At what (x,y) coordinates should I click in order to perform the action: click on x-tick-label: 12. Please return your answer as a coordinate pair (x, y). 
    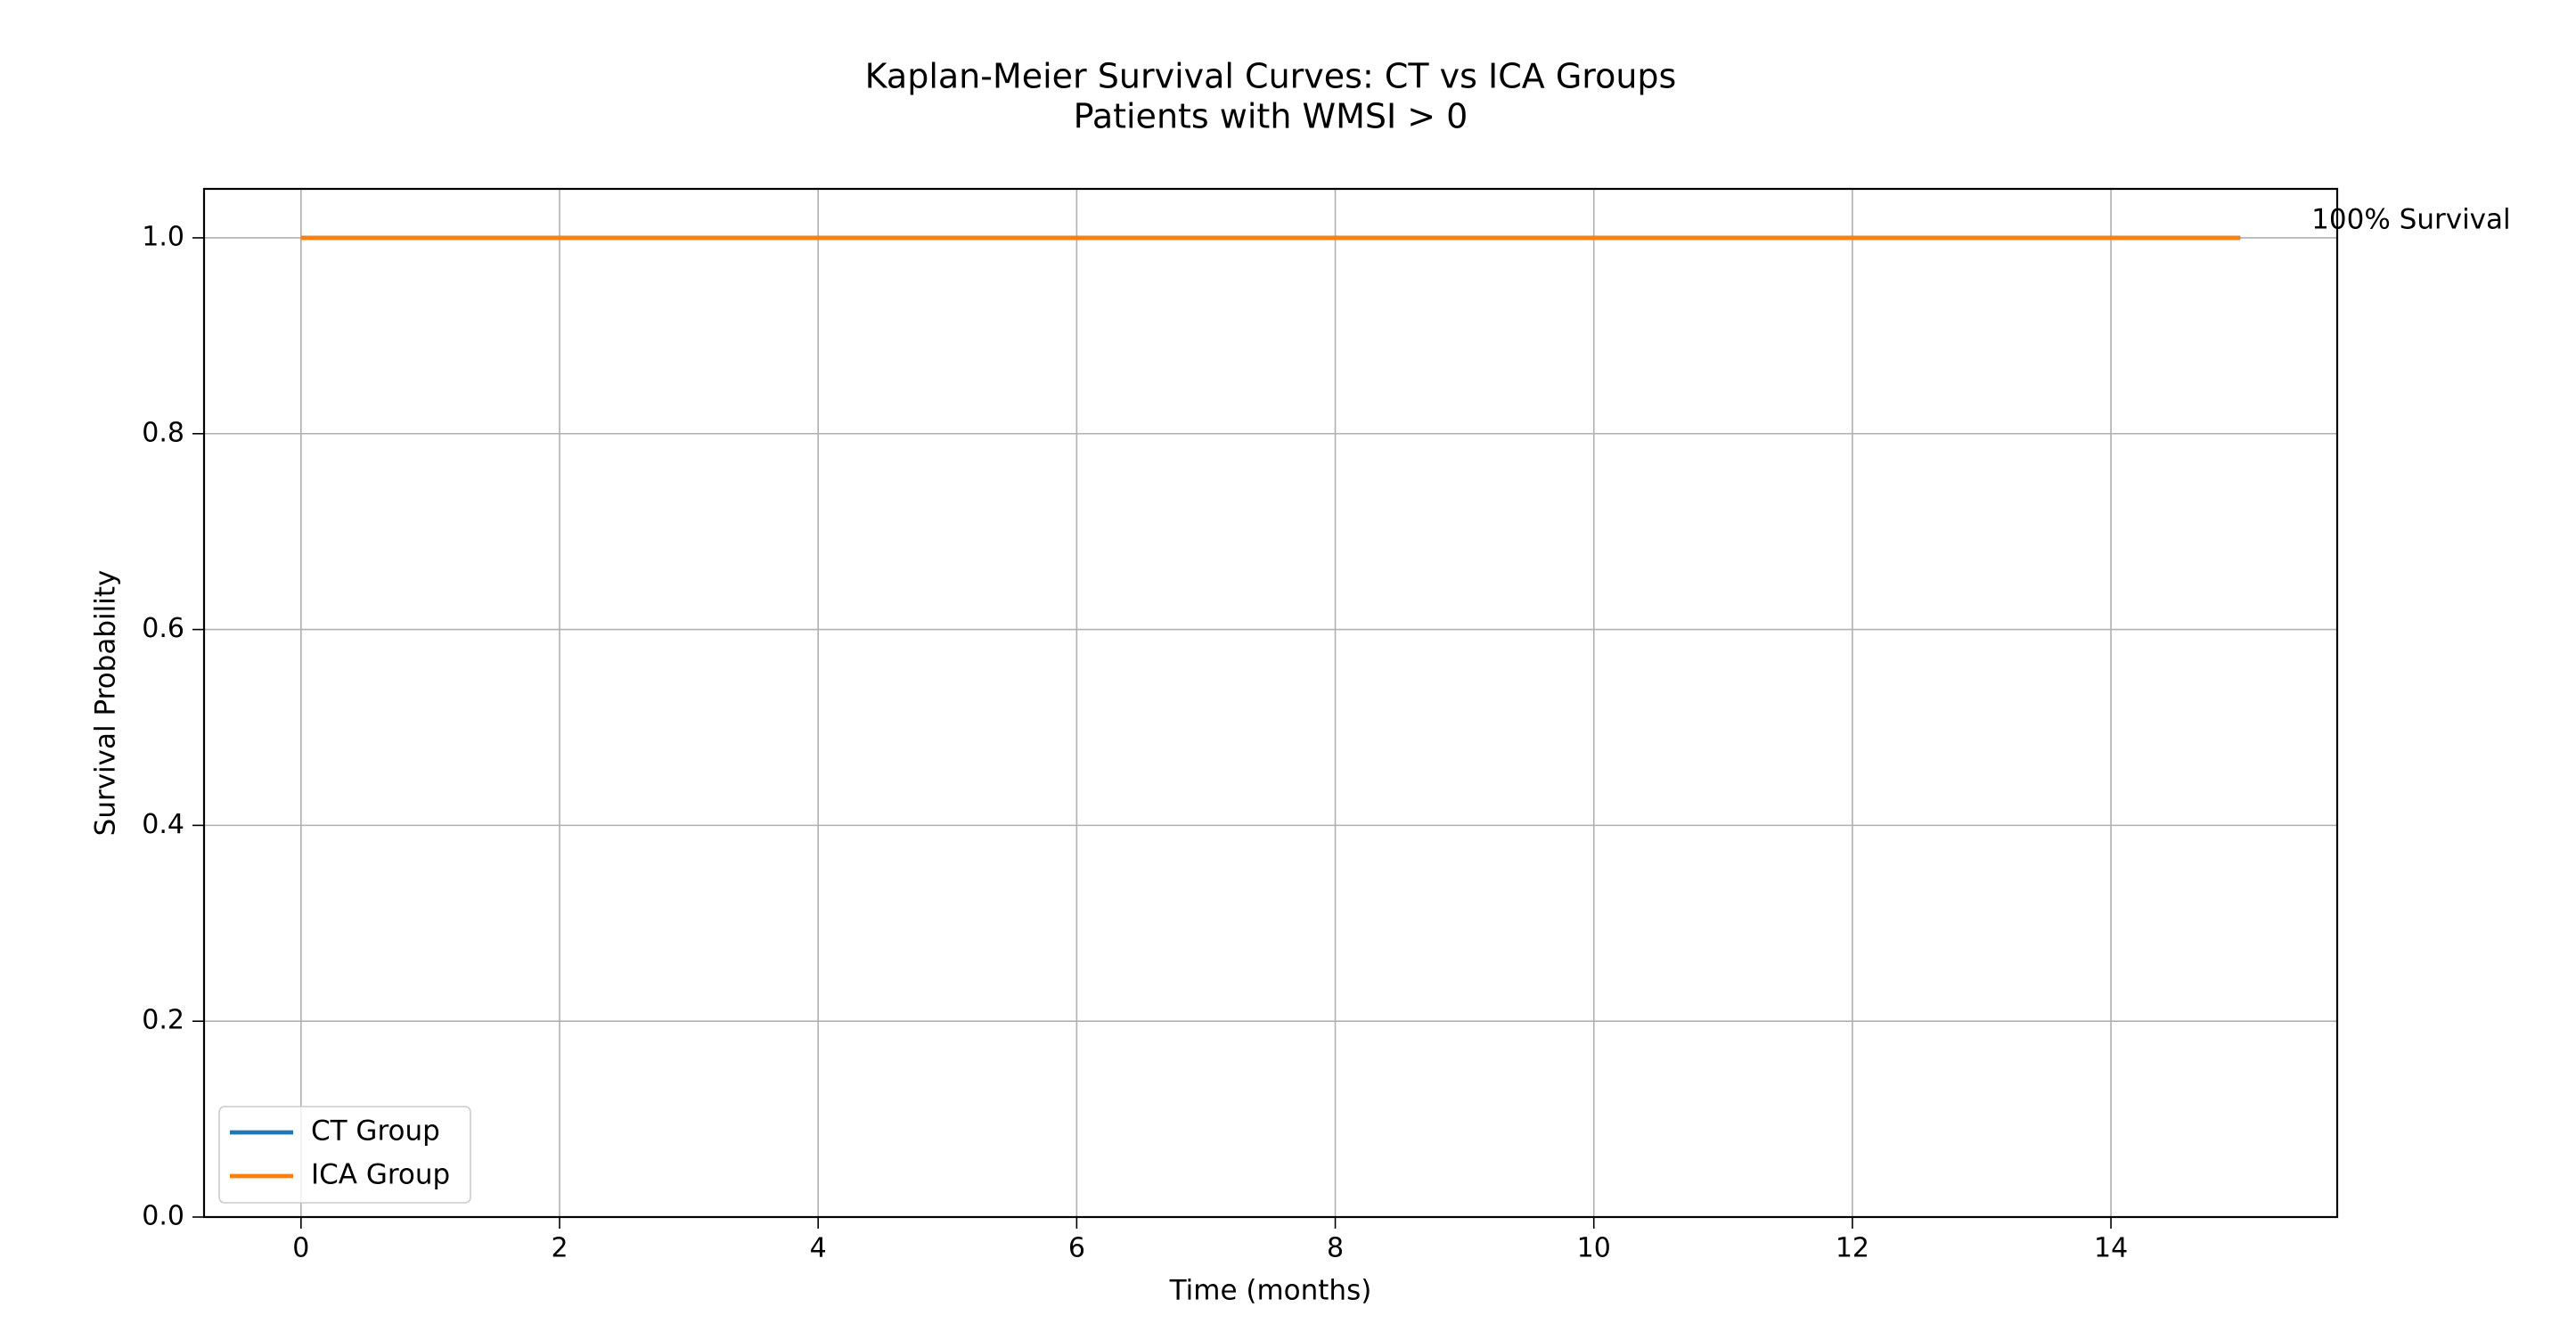
    Looking at the image, I should click on (1852, 1248).